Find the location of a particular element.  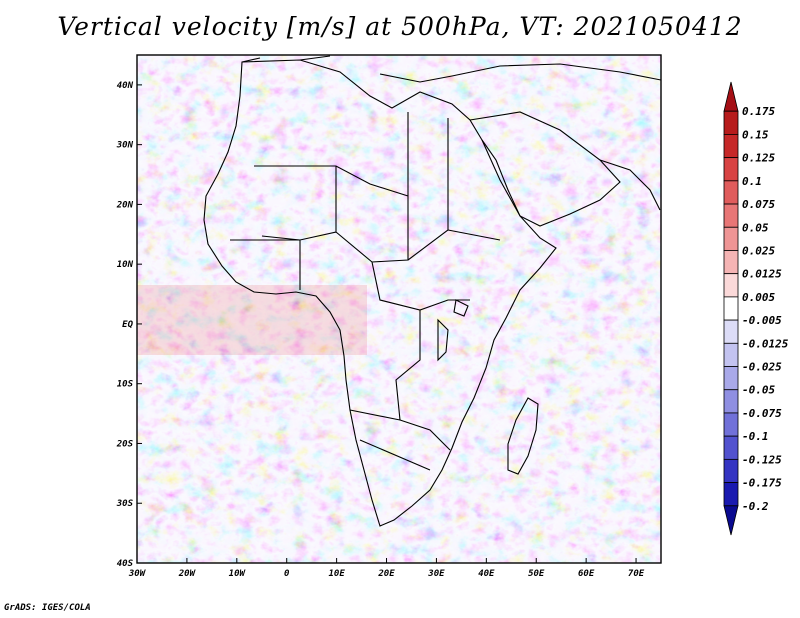

colorbar-label: -0.2 is located at coordinates (755, 506).